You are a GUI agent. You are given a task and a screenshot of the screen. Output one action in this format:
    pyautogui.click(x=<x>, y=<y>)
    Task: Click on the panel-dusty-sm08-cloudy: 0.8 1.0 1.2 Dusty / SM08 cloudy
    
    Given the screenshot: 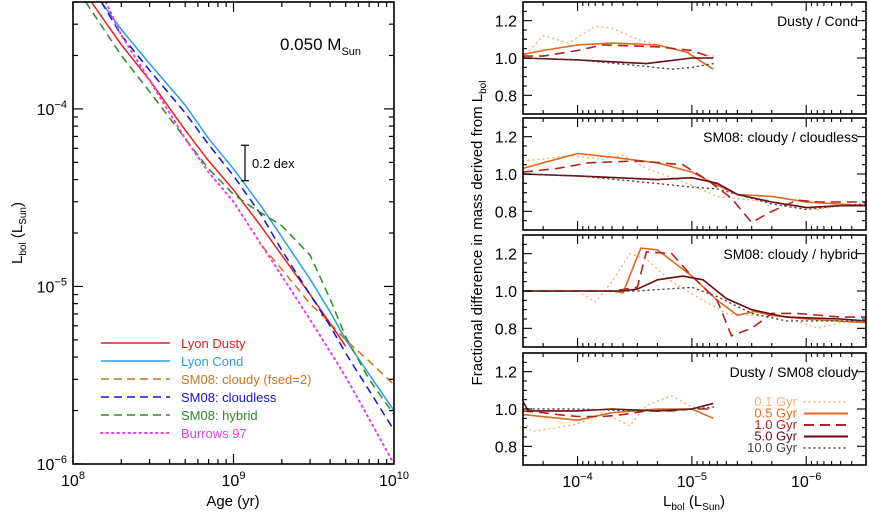 What is the action you would take?
    pyautogui.click(x=681, y=409)
    